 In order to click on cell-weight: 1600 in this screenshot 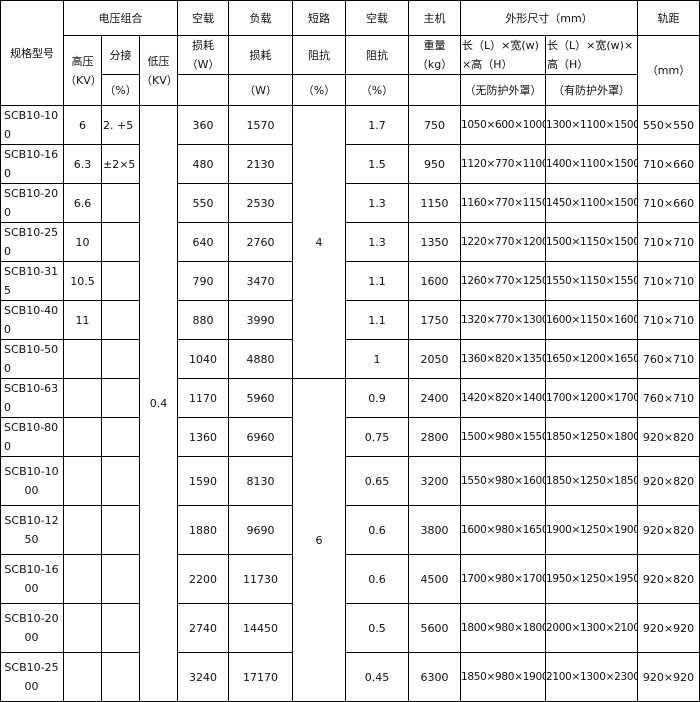, I will do `click(435, 281)`.